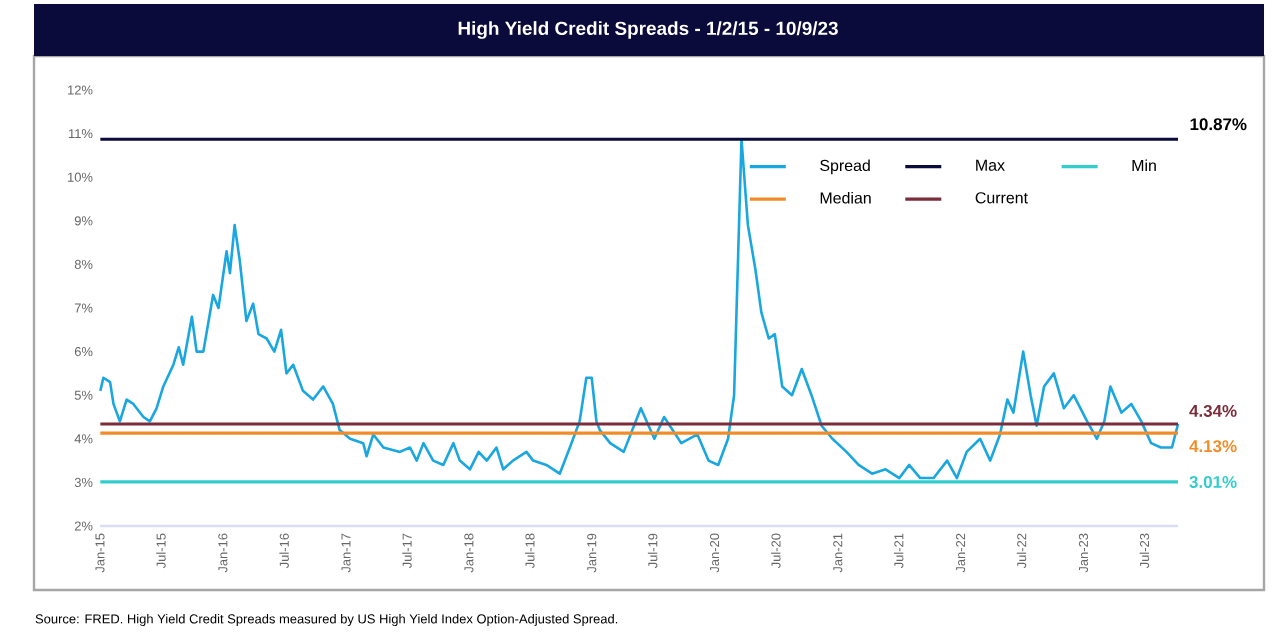 This screenshot has width=1280, height=640. I want to click on annotation: 4.34%, so click(1213, 410).